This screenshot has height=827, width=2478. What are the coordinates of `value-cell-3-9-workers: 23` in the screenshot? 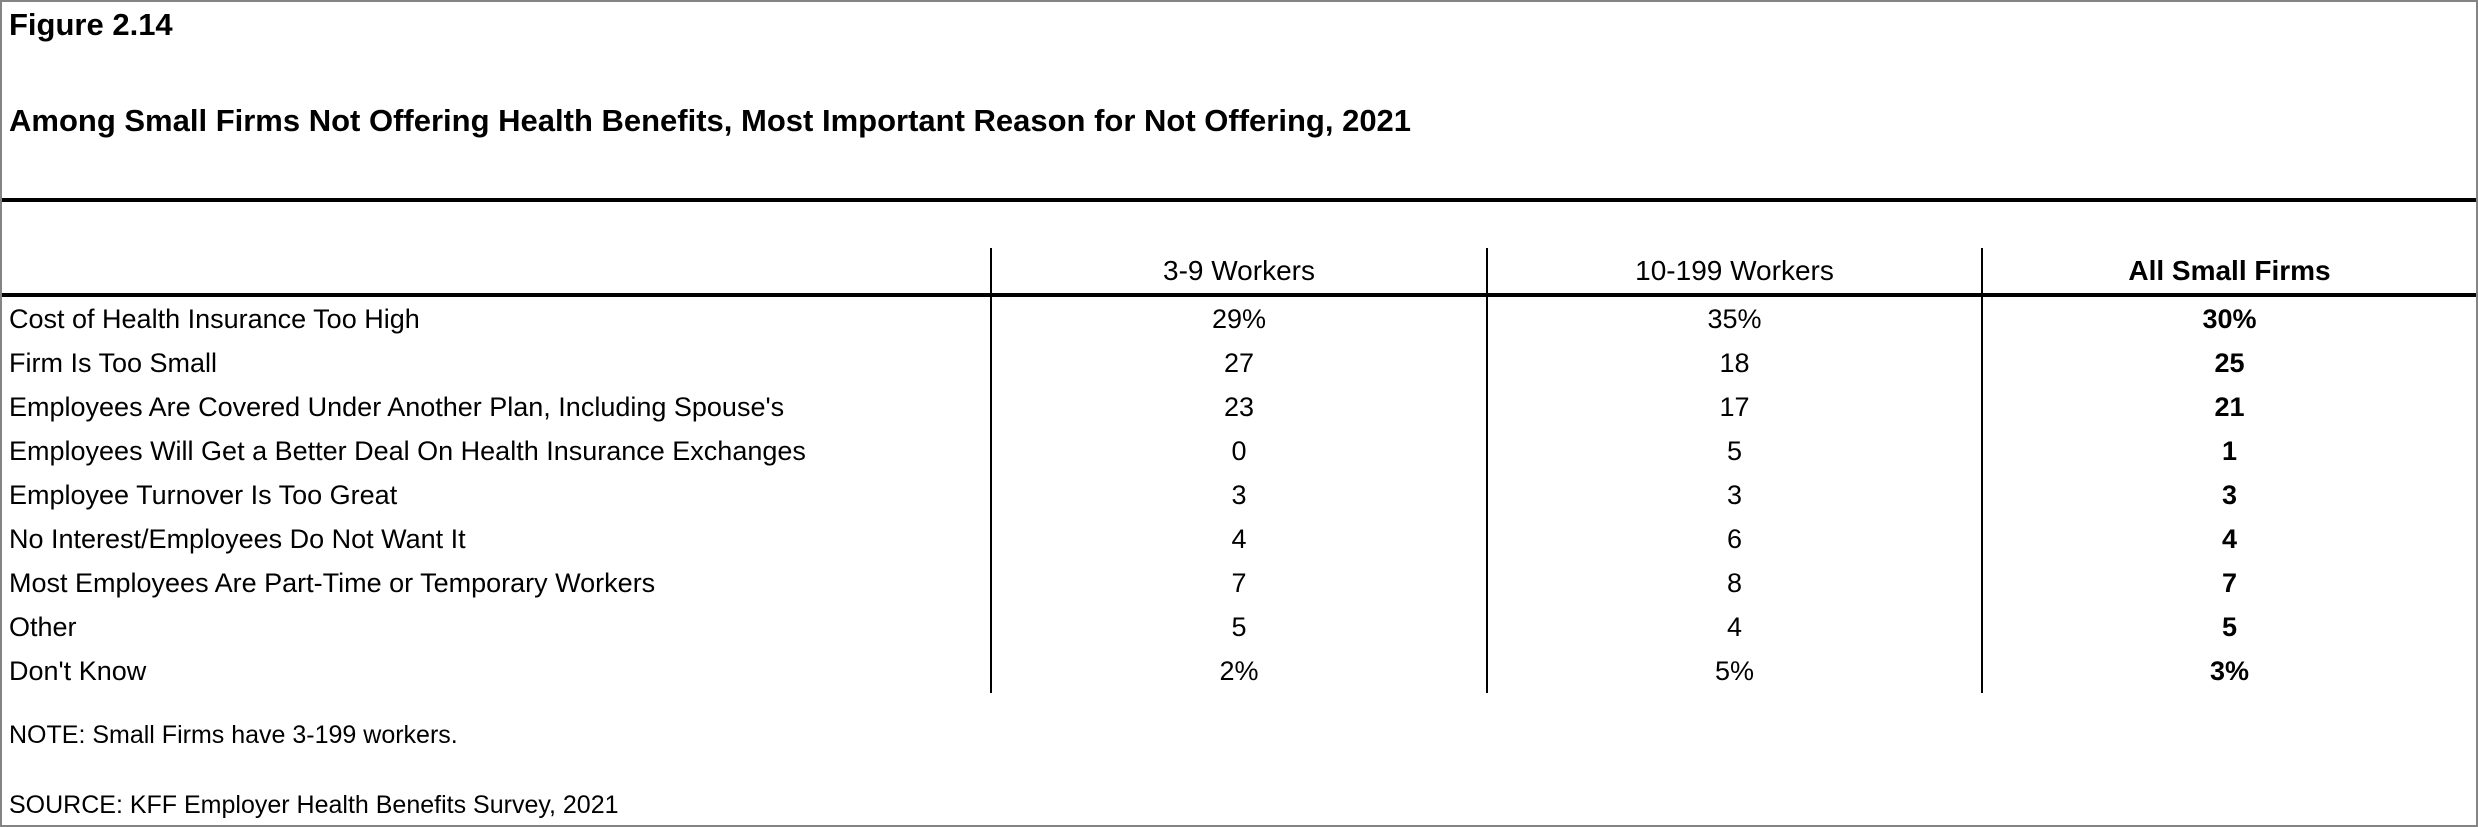 It's located at (1238, 407).